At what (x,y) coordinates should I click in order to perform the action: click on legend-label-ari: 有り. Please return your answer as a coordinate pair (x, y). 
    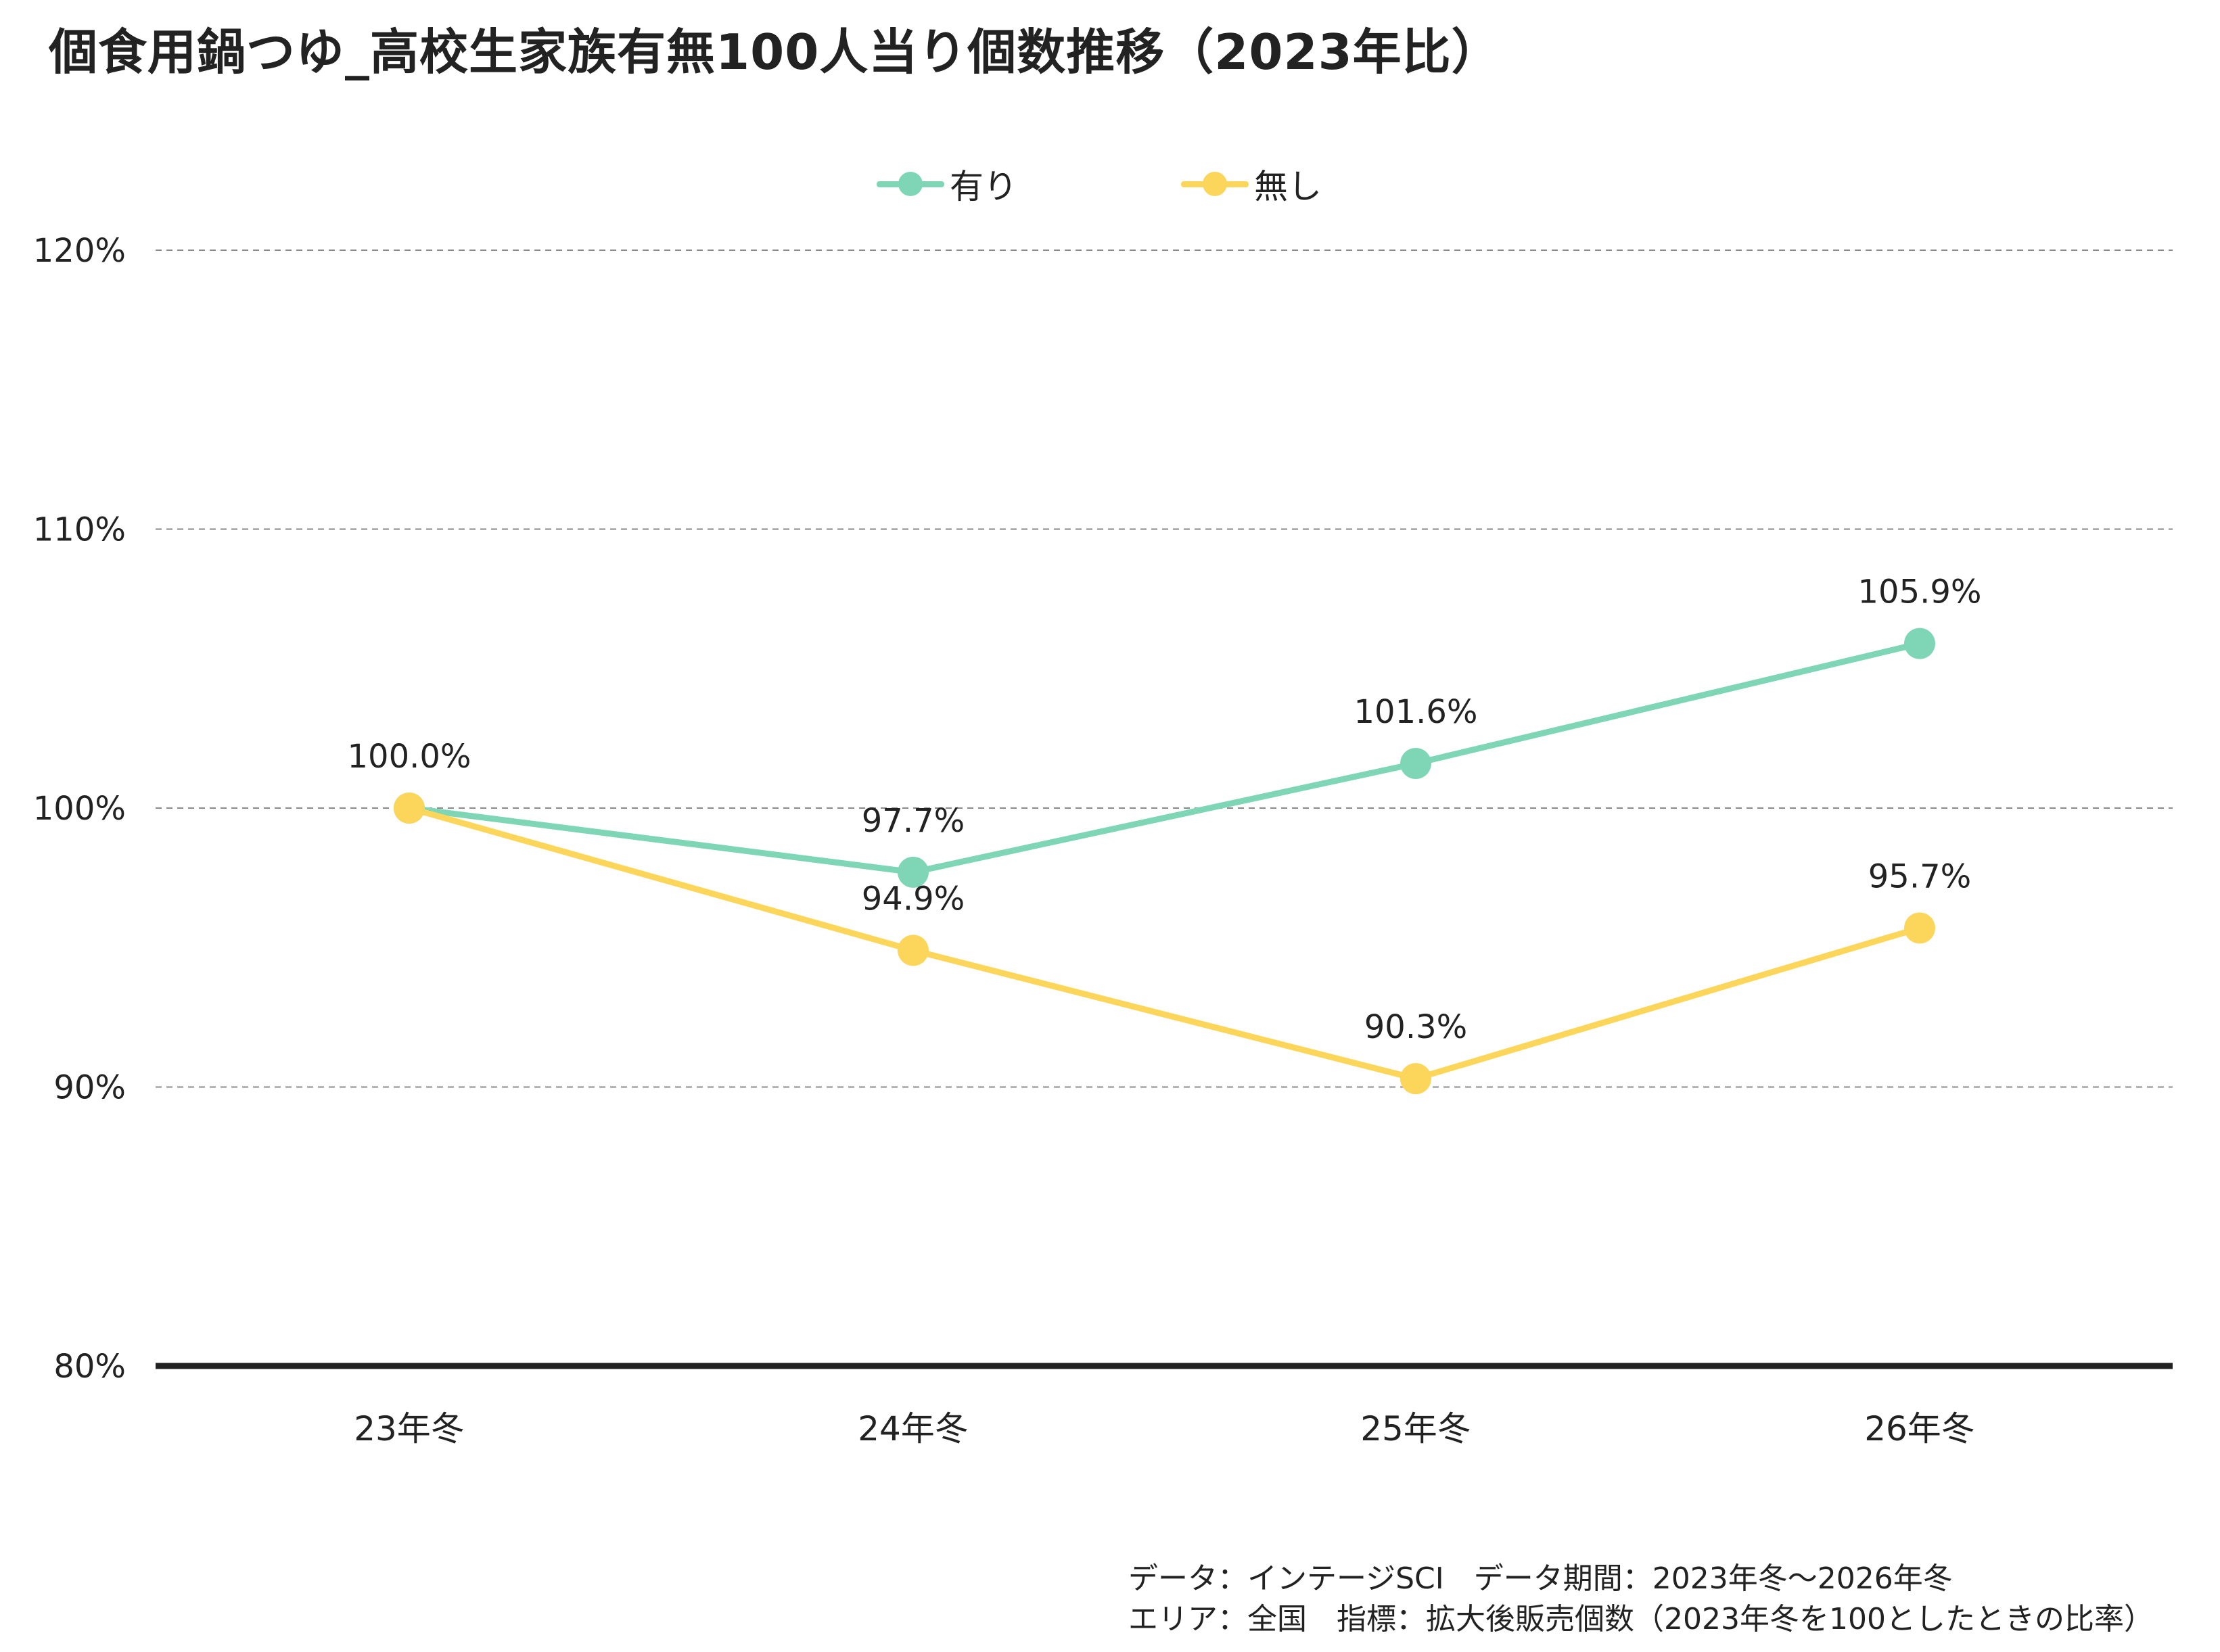
    Looking at the image, I should click on (983, 186).